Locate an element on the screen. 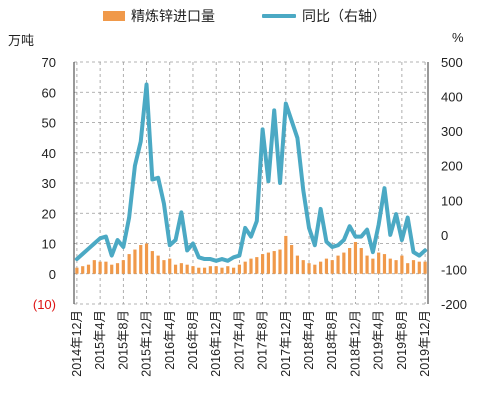 The height and width of the screenshot is (400, 503). x-tick-label: 2017年12月 is located at coordinates (286, 343).